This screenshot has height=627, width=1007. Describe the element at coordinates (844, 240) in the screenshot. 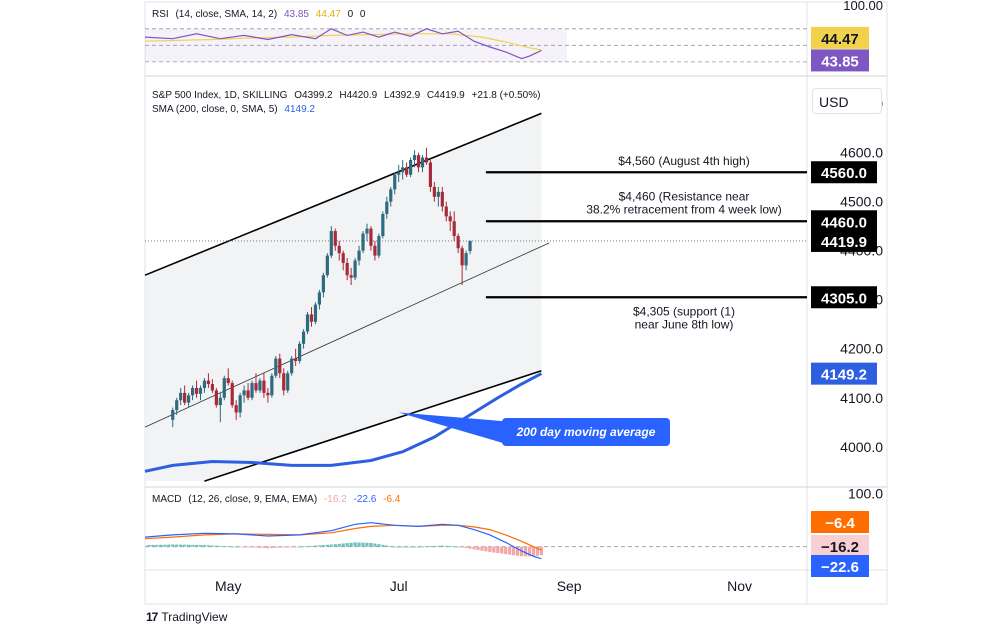

I see `last-price-badge-bg` at that location.